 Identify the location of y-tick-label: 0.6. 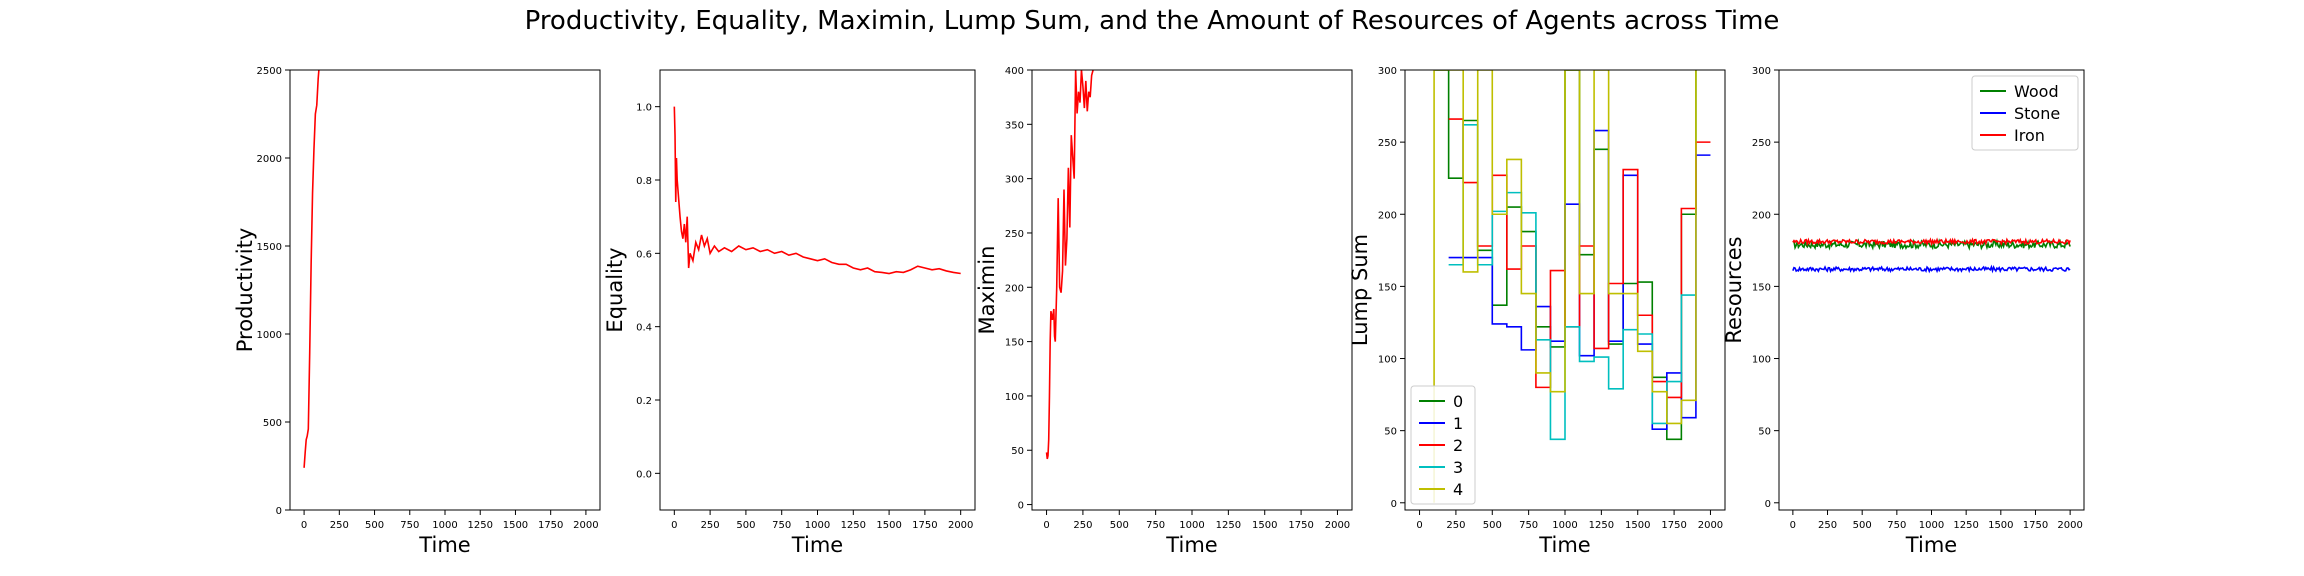
(644, 254).